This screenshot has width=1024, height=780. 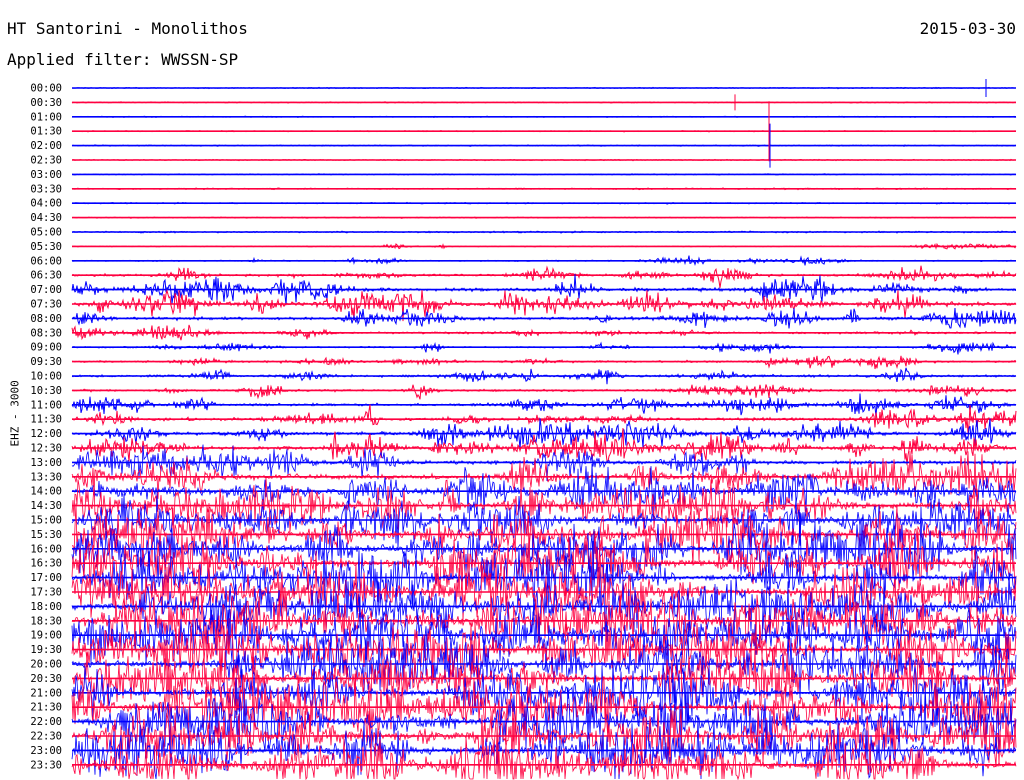 What do you see at coordinates (46, 333) in the screenshot?
I see `time-label: 08:30` at bounding box center [46, 333].